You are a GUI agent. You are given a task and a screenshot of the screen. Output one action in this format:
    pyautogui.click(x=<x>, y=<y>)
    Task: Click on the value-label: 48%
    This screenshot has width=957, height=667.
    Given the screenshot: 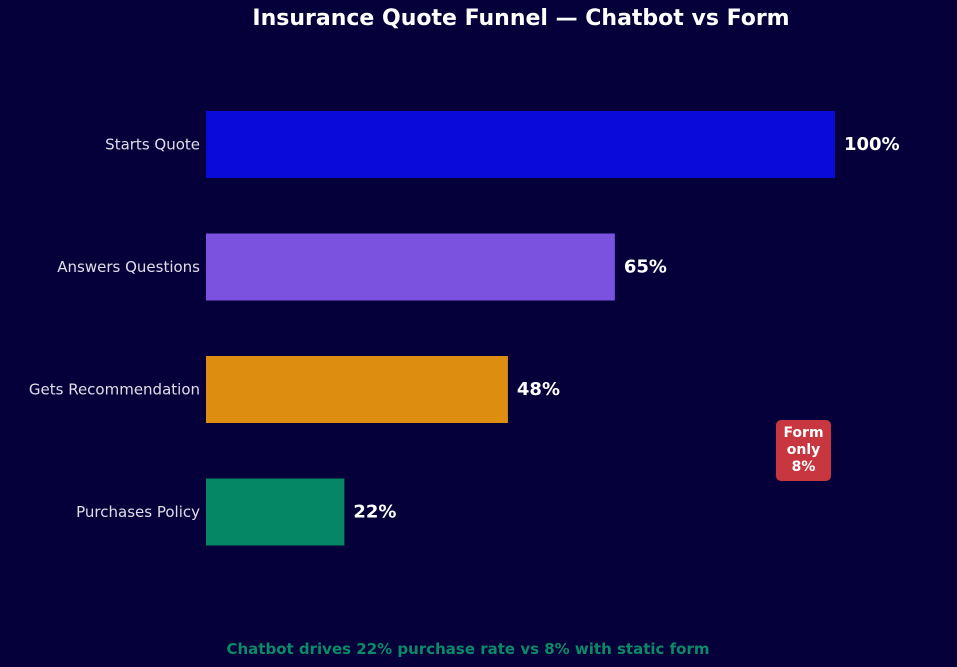 What is the action you would take?
    pyautogui.click(x=538, y=389)
    